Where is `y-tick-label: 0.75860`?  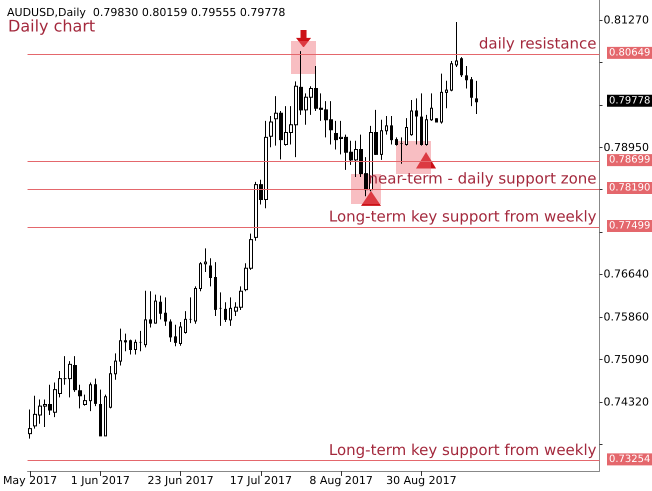
y-tick-label: 0.75860 is located at coordinates (627, 317).